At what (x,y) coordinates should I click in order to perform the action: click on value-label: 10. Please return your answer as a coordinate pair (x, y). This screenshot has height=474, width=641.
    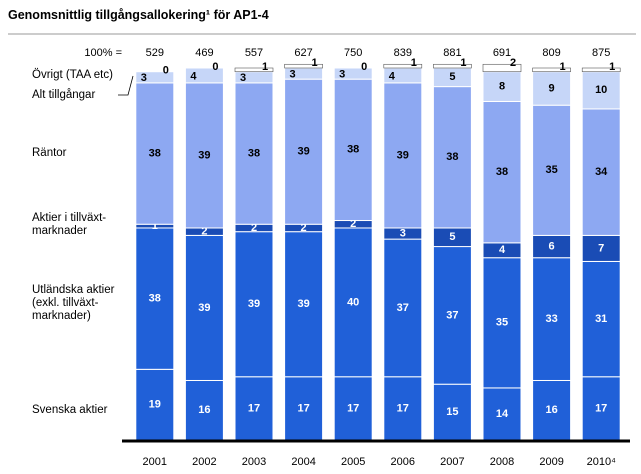
    Looking at the image, I should click on (601, 90).